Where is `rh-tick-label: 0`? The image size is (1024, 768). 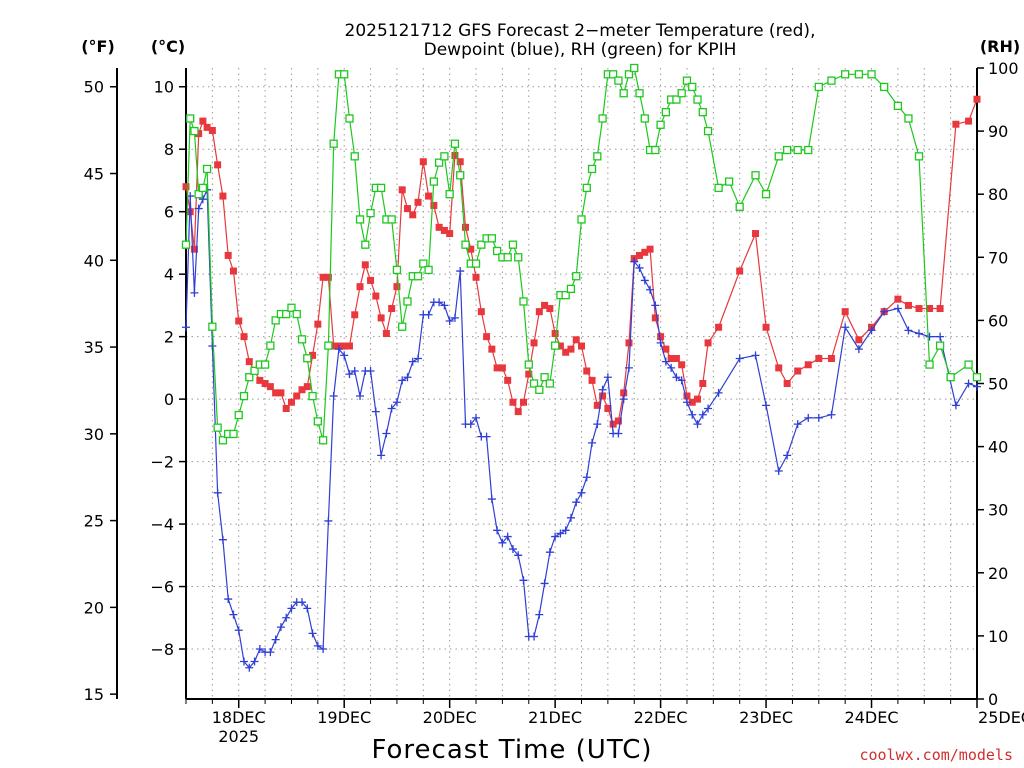 rh-tick-label: 0 is located at coordinates (993, 699).